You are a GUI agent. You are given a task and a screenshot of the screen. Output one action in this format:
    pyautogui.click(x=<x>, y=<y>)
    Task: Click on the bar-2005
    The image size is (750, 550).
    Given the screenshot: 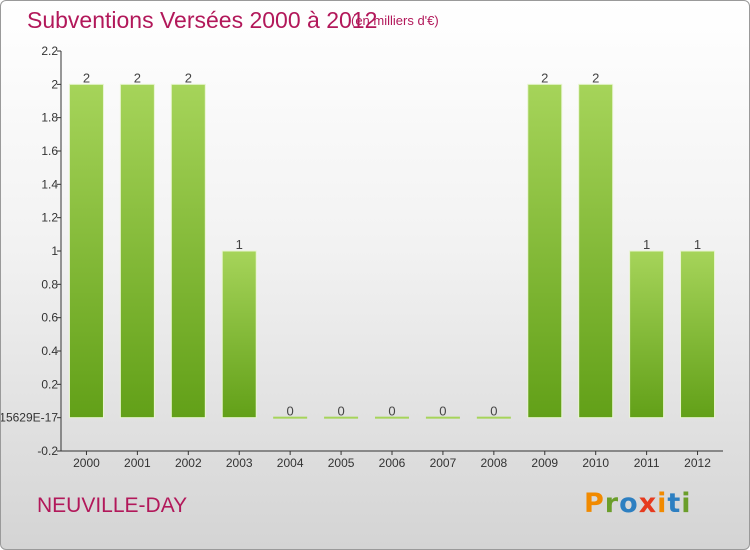 What is the action you would take?
    pyautogui.click(x=341, y=417)
    